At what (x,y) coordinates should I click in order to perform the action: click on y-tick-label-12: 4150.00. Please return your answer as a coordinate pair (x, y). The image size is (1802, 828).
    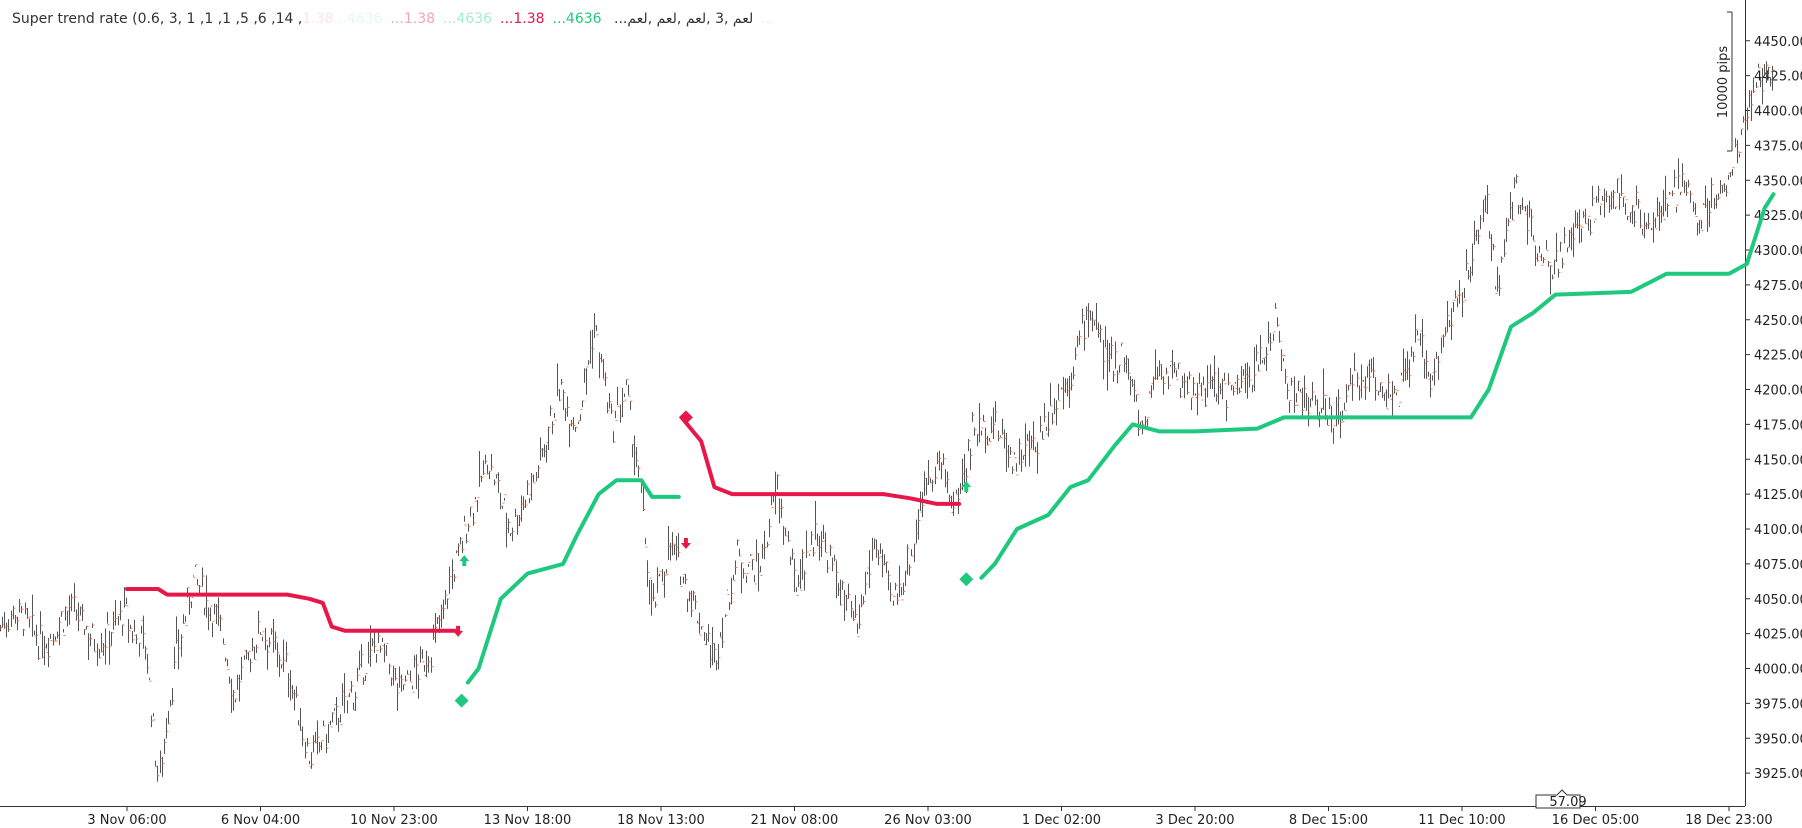
    Looking at the image, I should click on (1778, 460).